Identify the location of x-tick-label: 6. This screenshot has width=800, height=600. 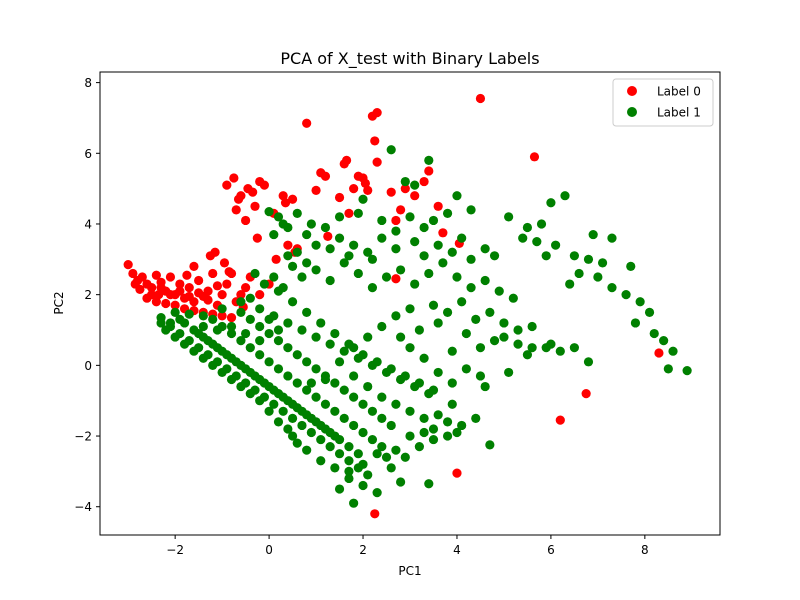
(551, 550).